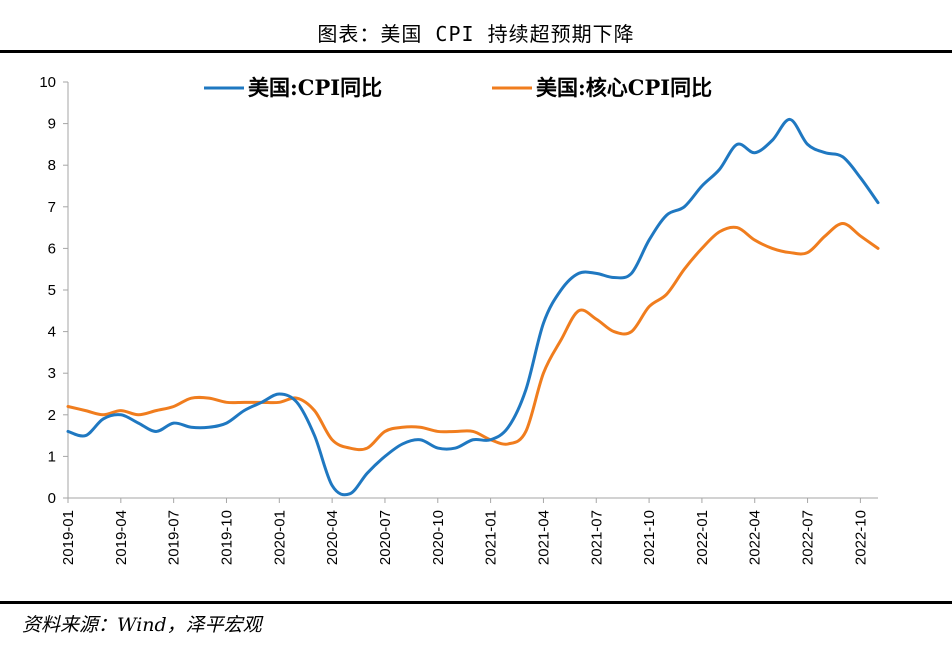 The width and height of the screenshot is (952, 665). Describe the element at coordinates (121, 537) in the screenshot. I see `x-tick-label: 2019-04` at that location.